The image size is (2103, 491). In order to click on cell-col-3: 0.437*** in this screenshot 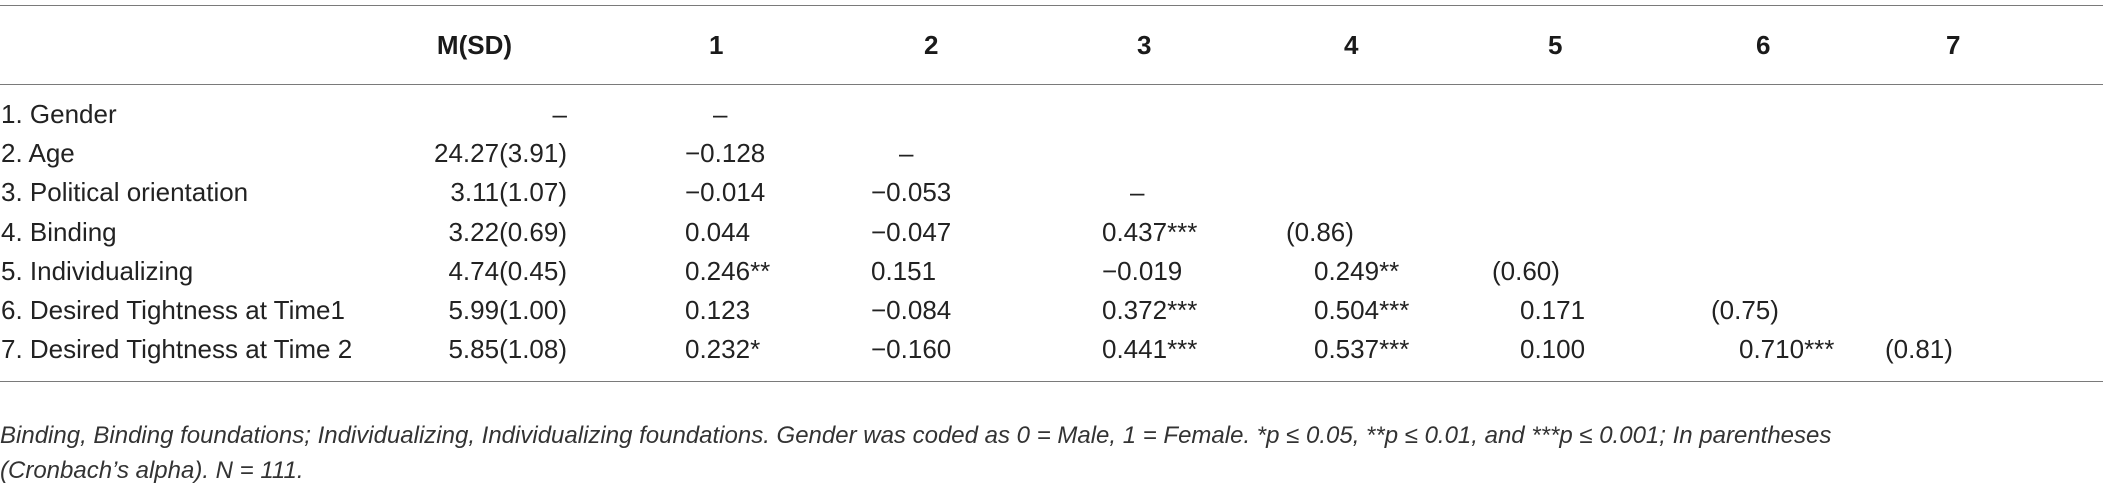, I will do `click(1150, 231)`.